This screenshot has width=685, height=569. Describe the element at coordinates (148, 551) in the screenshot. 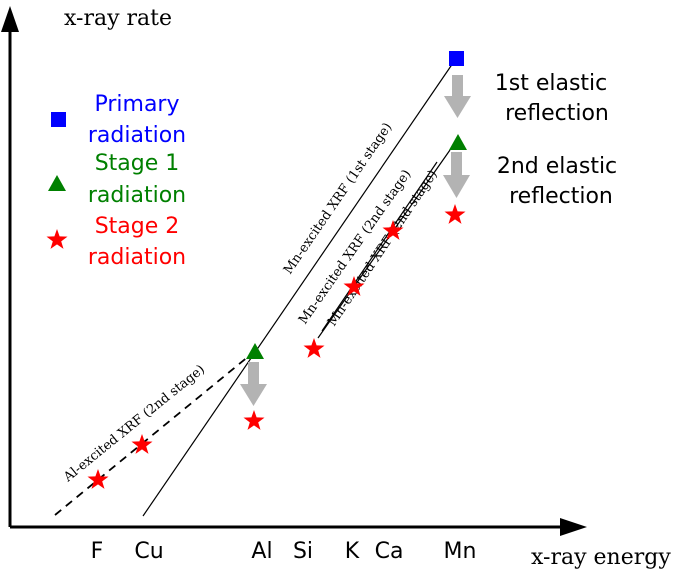

I see `tick-label-cu: Cu` at that location.